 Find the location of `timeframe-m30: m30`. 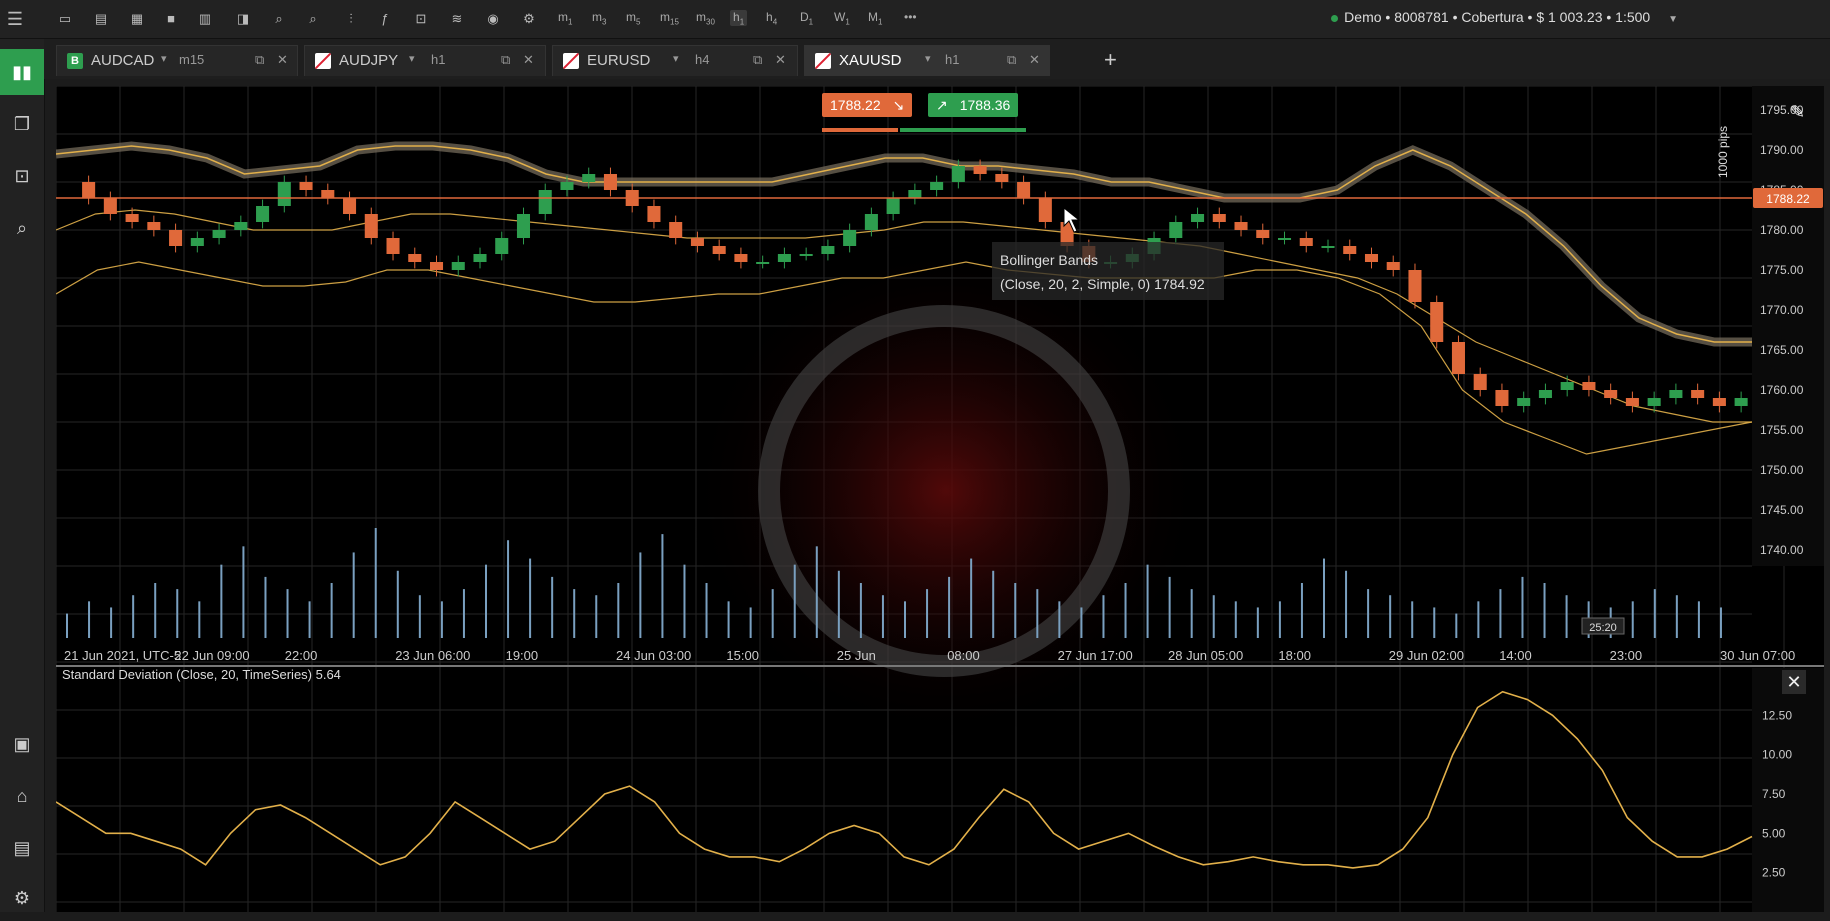

timeframe-m30: m30 is located at coordinates (705, 18).